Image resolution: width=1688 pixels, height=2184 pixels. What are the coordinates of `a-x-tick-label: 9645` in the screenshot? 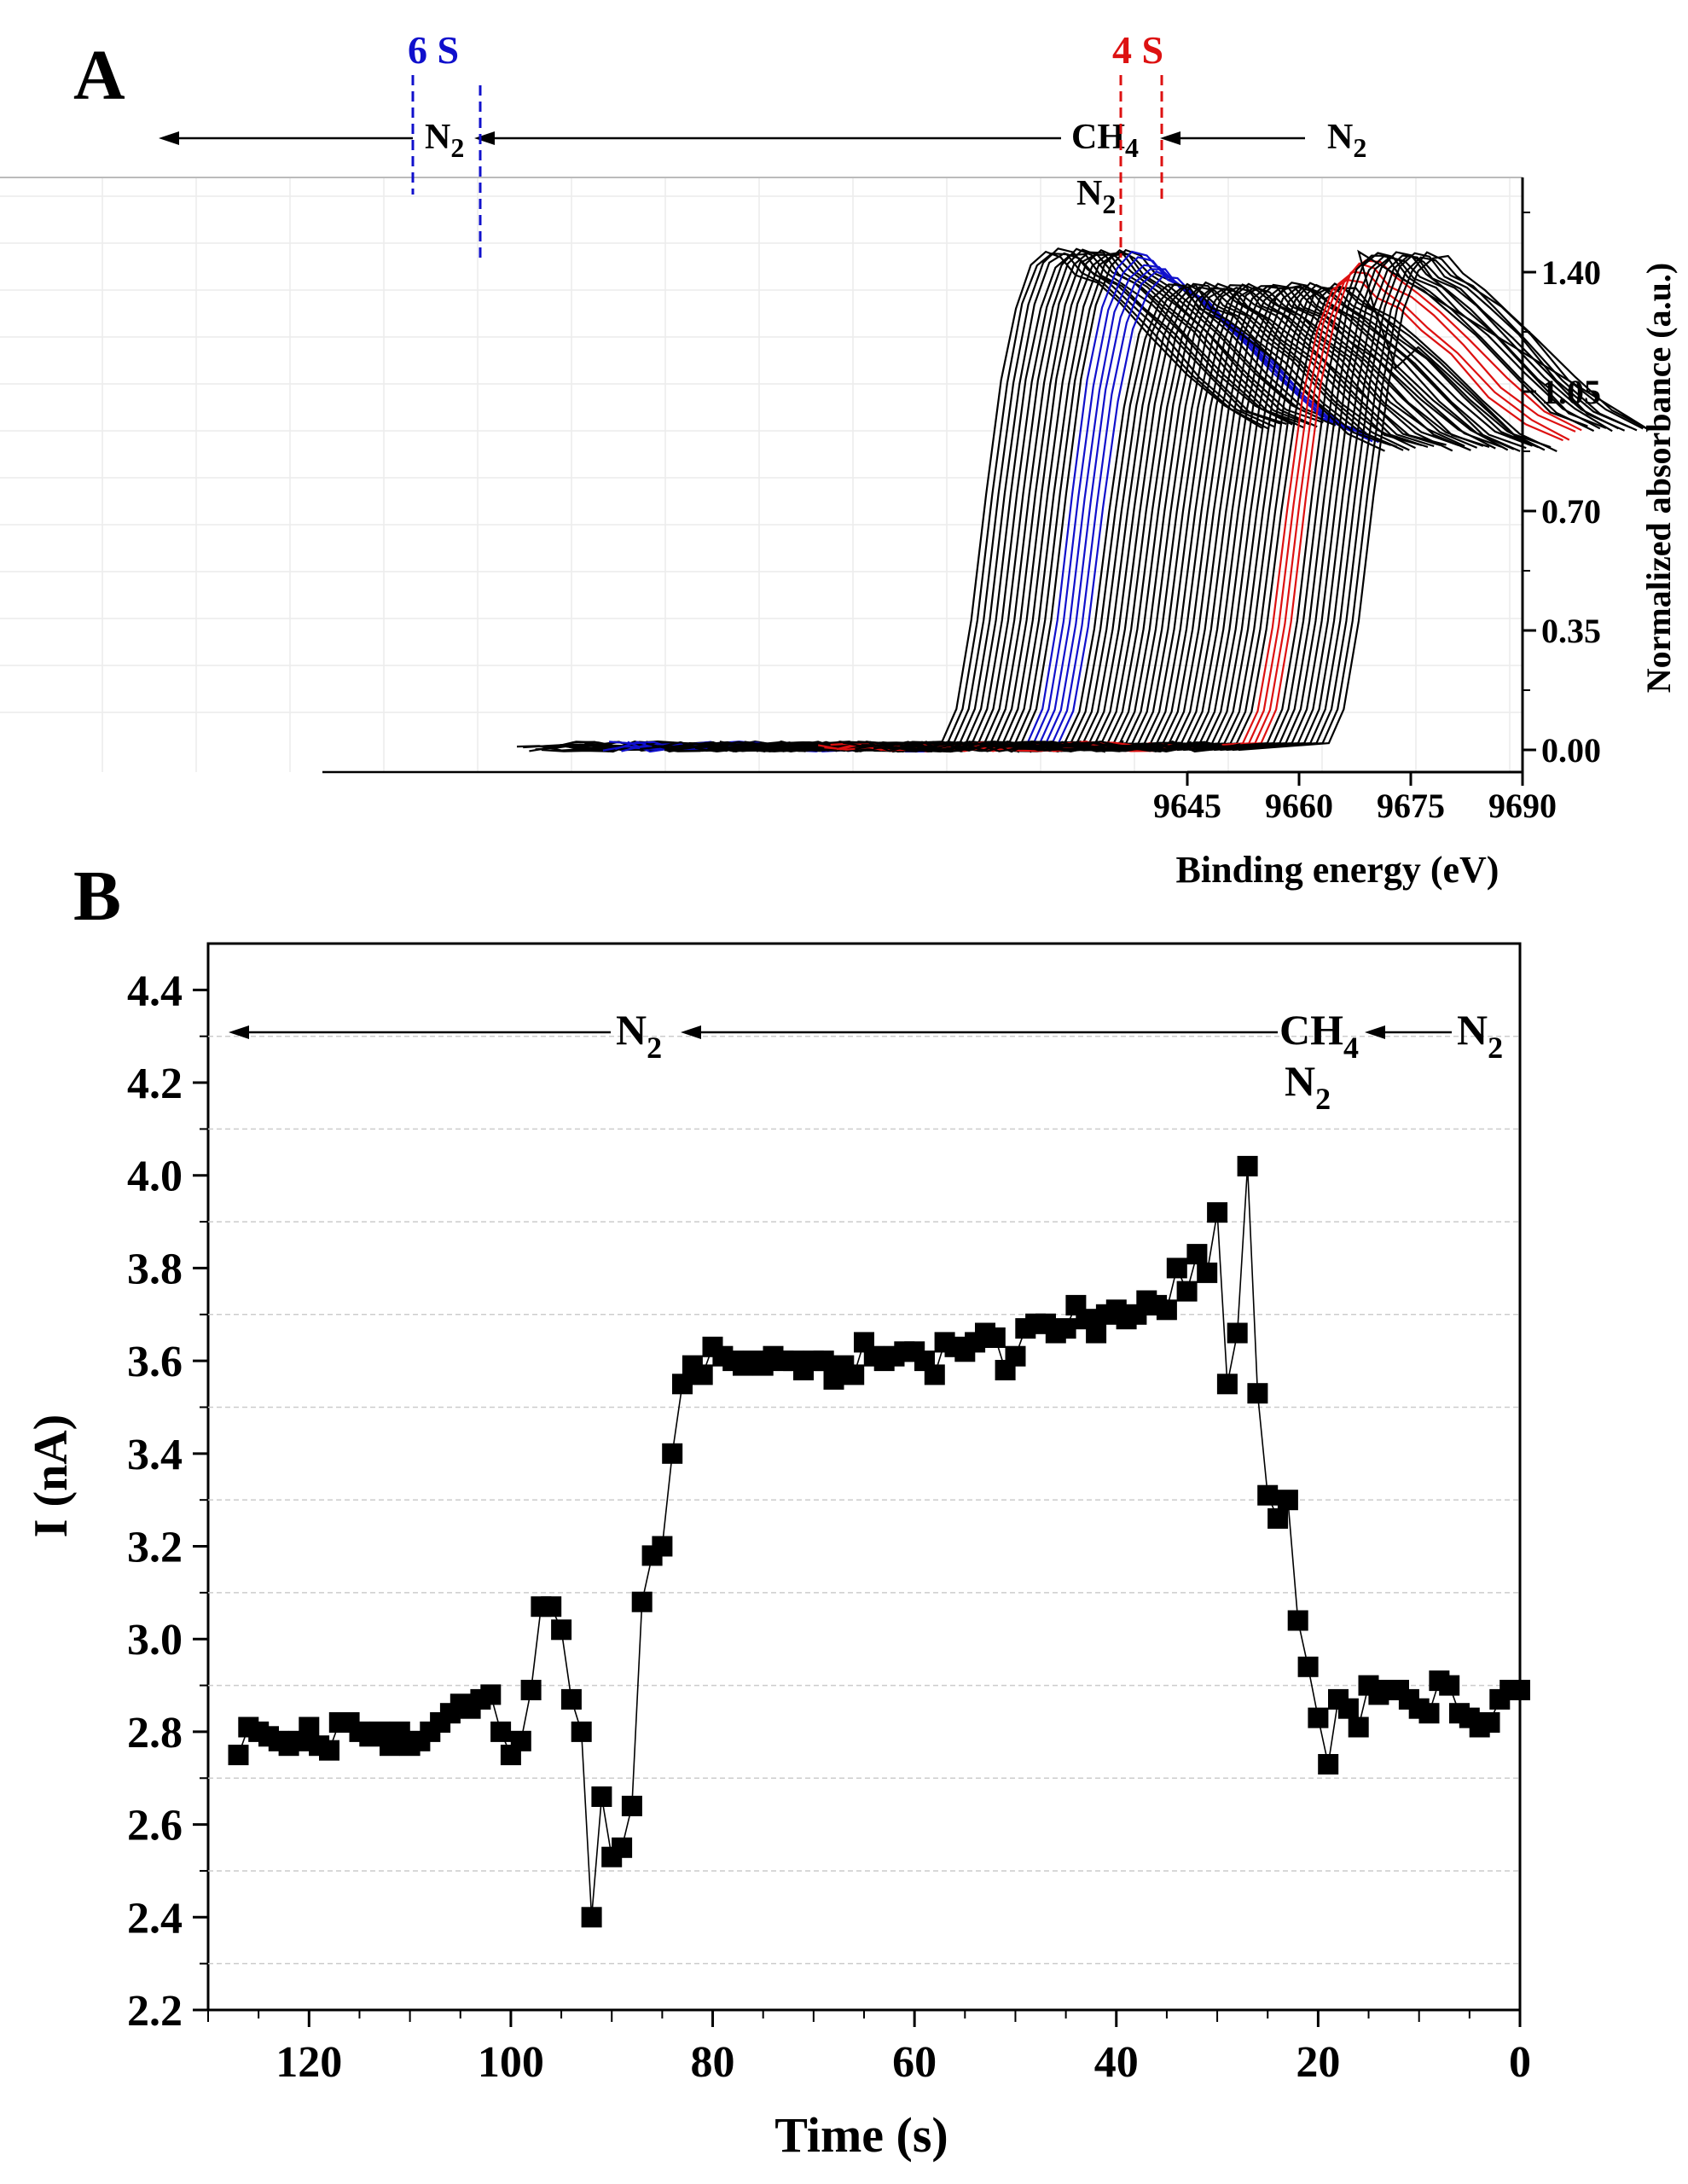 It's located at (1187, 806).